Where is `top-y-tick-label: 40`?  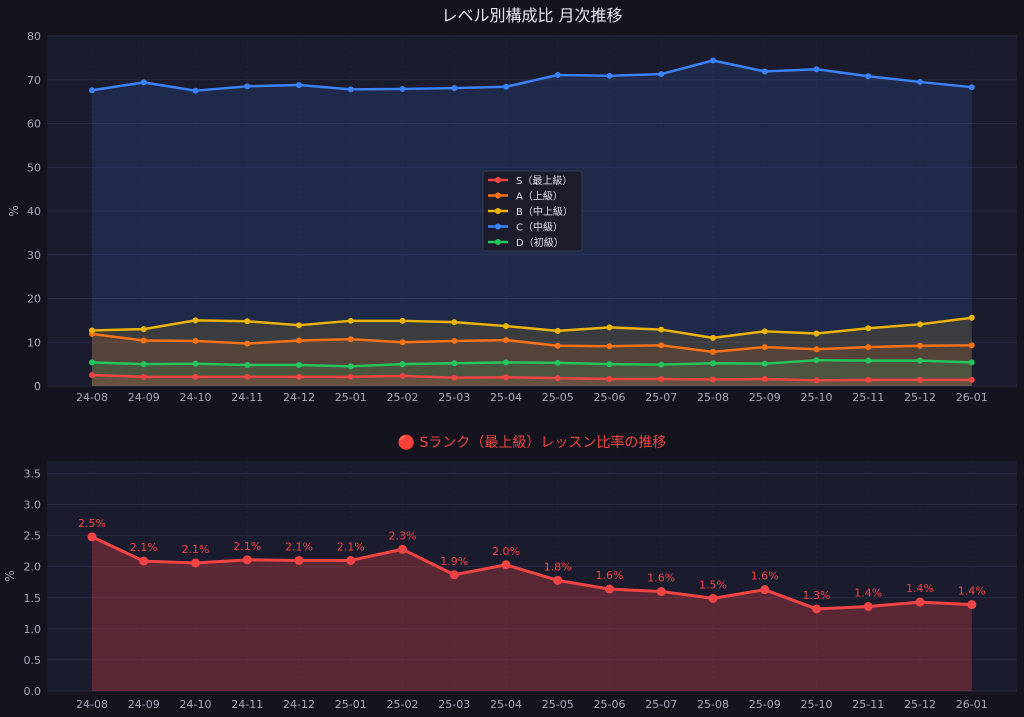 top-y-tick-label: 40 is located at coordinates (34, 211).